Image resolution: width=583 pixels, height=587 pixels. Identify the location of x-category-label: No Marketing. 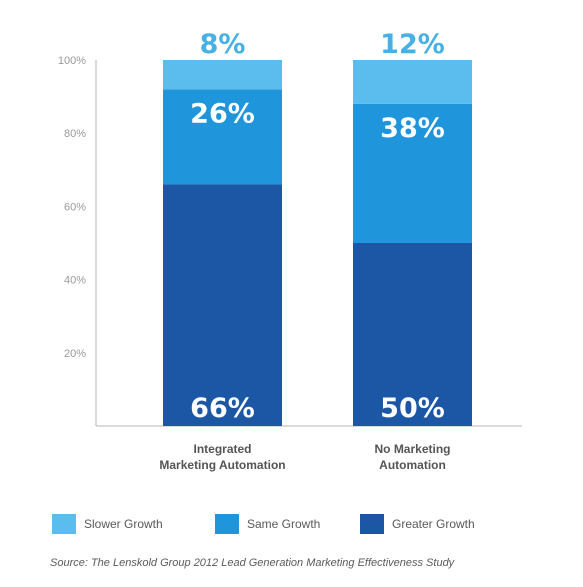
(412, 449).